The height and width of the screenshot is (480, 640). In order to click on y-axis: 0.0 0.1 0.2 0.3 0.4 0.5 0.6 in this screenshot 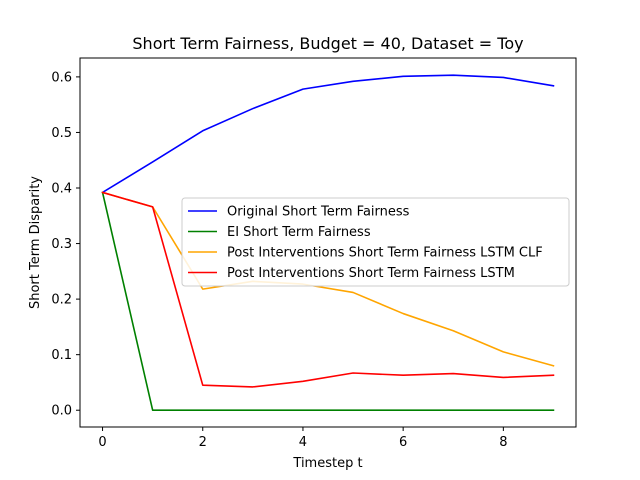, I will do `click(65, 244)`.